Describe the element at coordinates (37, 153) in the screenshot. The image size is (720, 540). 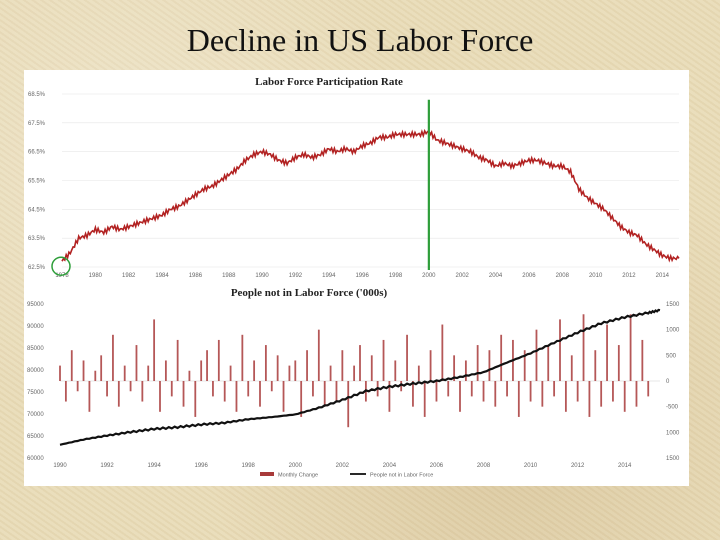
I see `y-tick-label: 66.5%` at that location.